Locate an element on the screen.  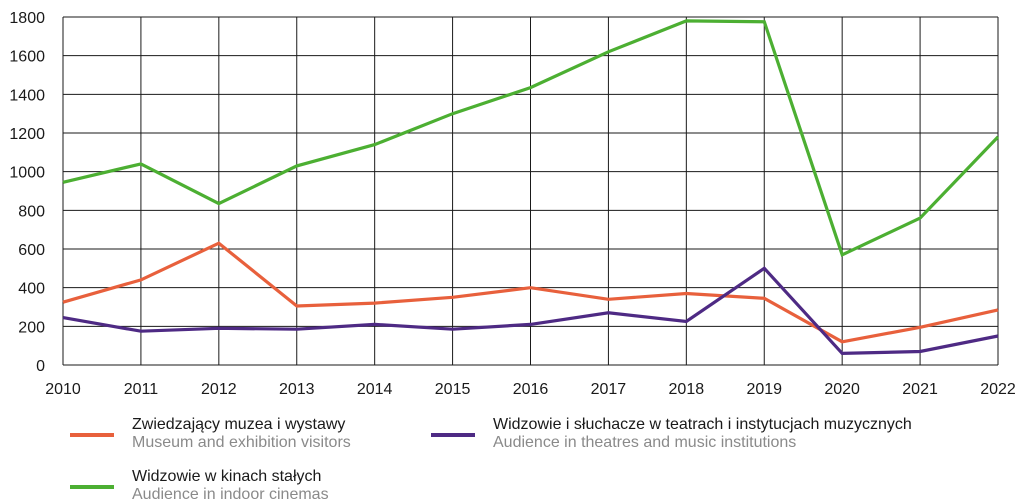
y-tick-label: 0 is located at coordinates (40, 366).